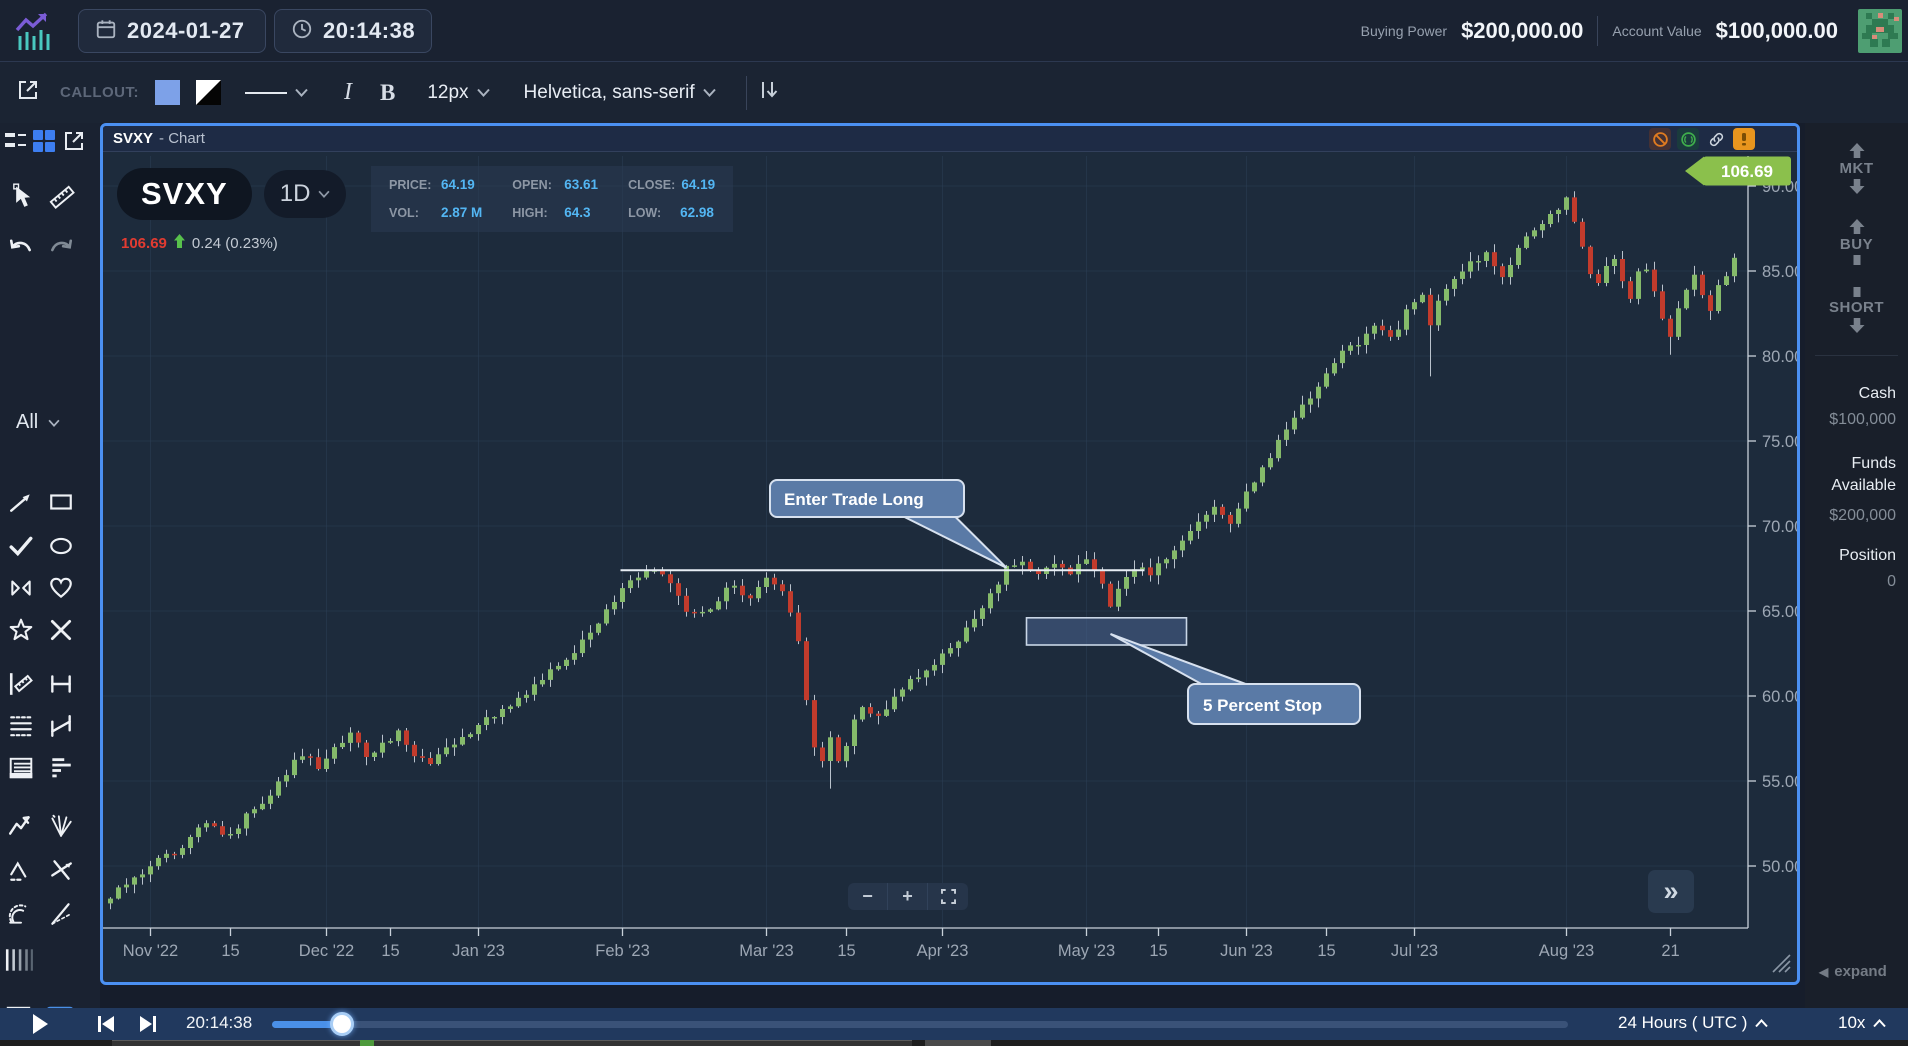  Describe the element at coordinates (1671, 891) in the screenshot. I see `scroll-to-latest-button: »` at that location.